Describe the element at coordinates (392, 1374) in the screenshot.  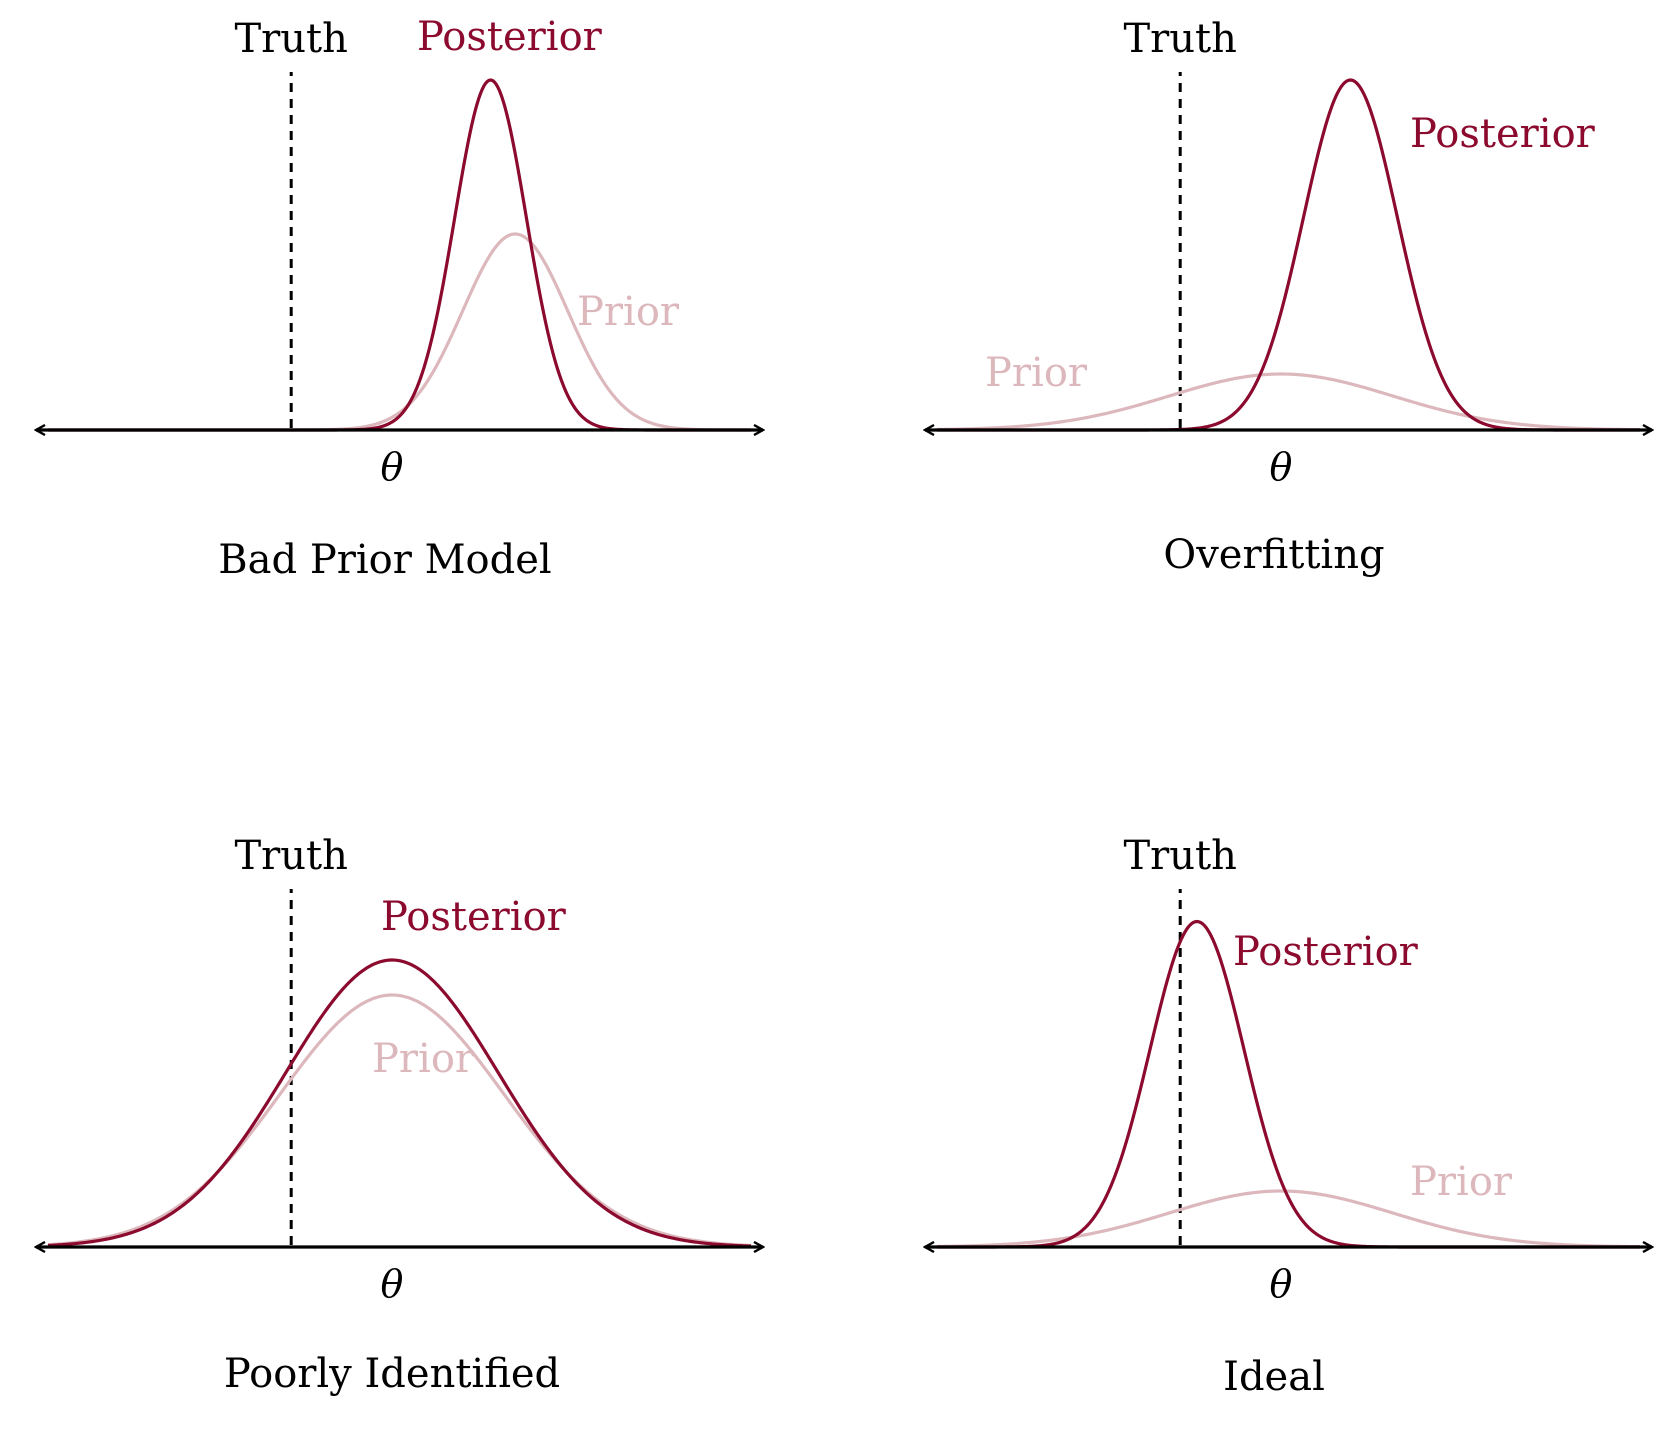
I see `panel-title: Poorly Identified` at that location.